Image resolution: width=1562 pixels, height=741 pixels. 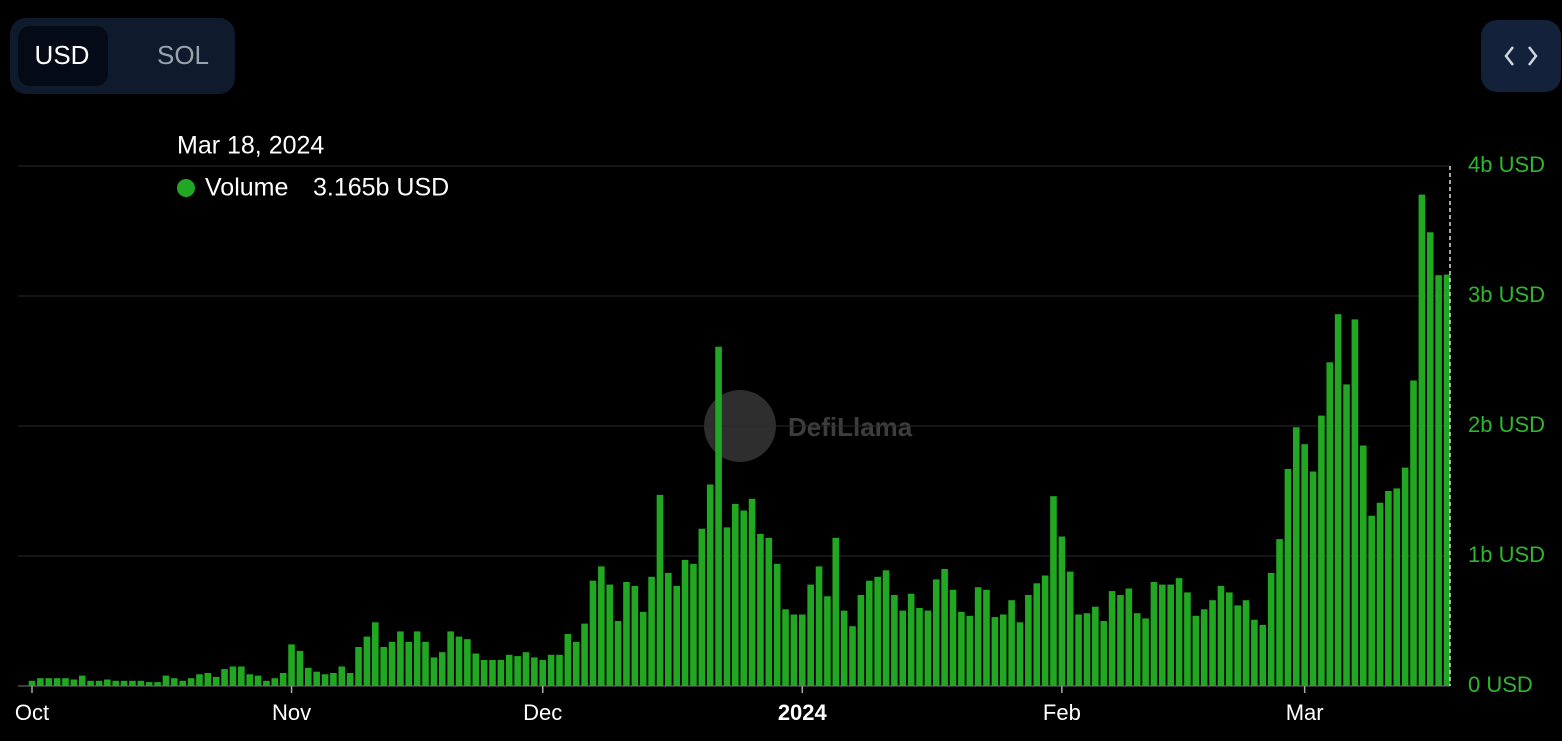 I want to click on toggle-selected, so click(x=63, y=56).